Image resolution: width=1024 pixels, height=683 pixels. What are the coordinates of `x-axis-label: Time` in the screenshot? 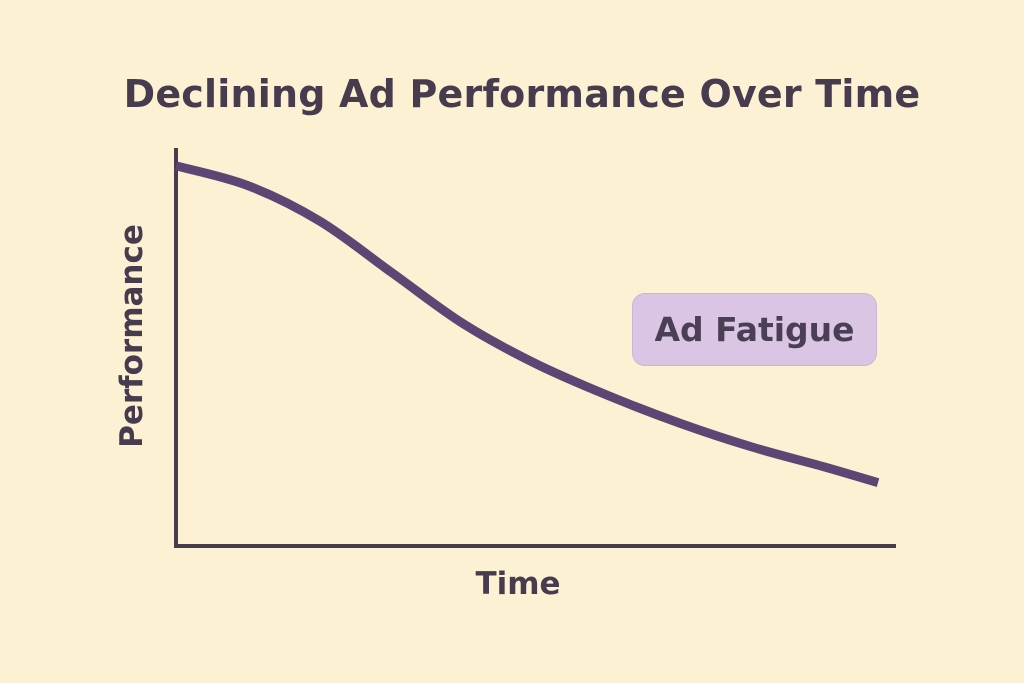 It's located at (518, 584).